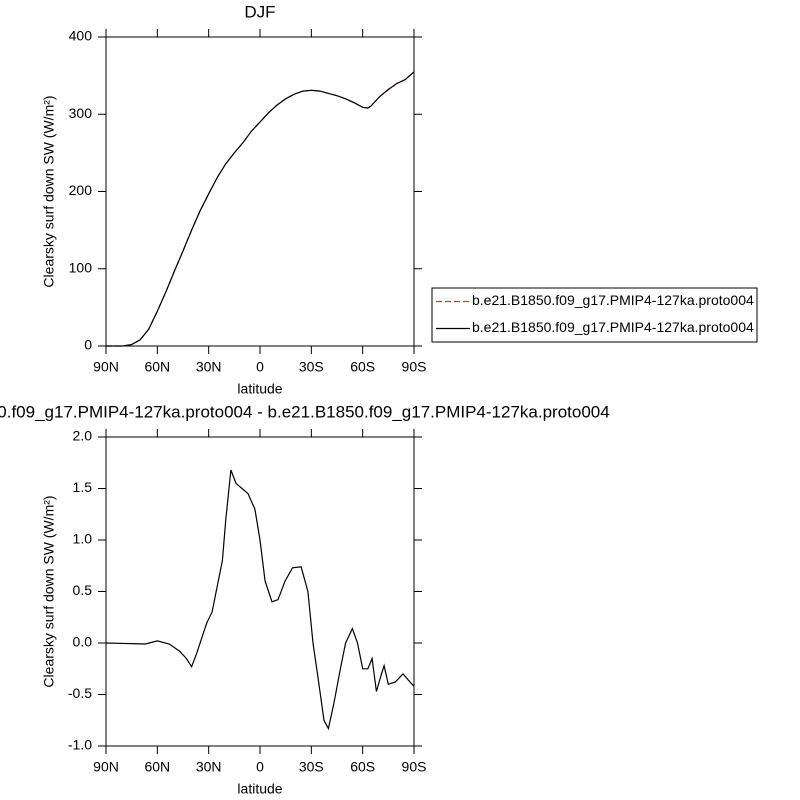 This screenshot has height=800, width=800. What do you see at coordinates (88, 345) in the screenshot?
I see `y-tick-label: 0` at bounding box center [88, 345].